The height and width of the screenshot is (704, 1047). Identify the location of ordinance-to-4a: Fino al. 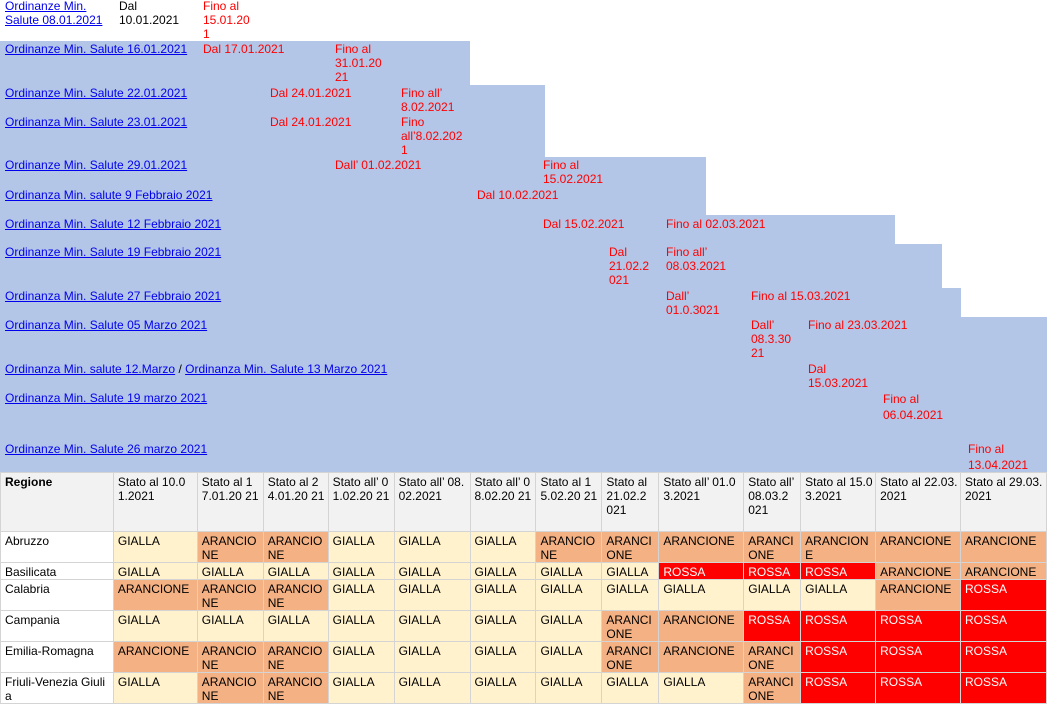
(561, 165).